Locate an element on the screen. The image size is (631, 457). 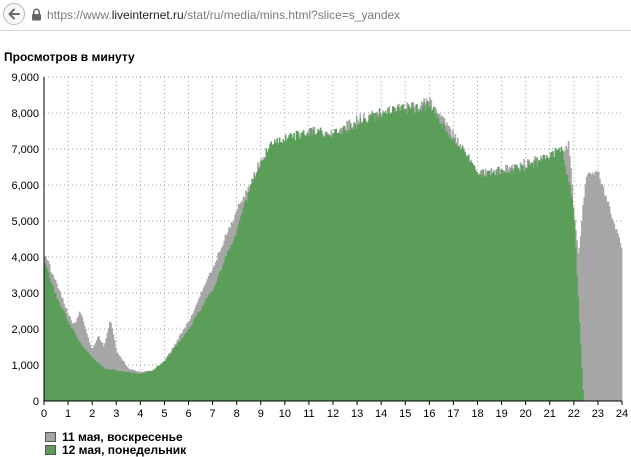
x-tick-label: 8 is located at coordinates (237, 414).